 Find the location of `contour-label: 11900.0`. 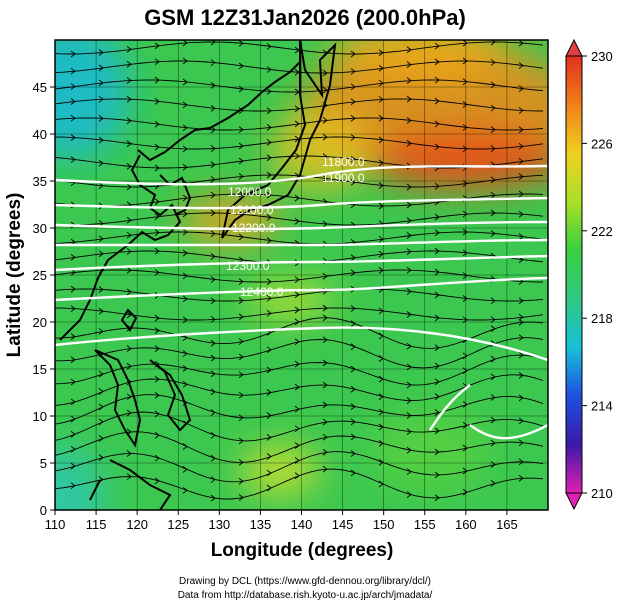

contour-label: 11900.0 is located at coordinates (343, 178).